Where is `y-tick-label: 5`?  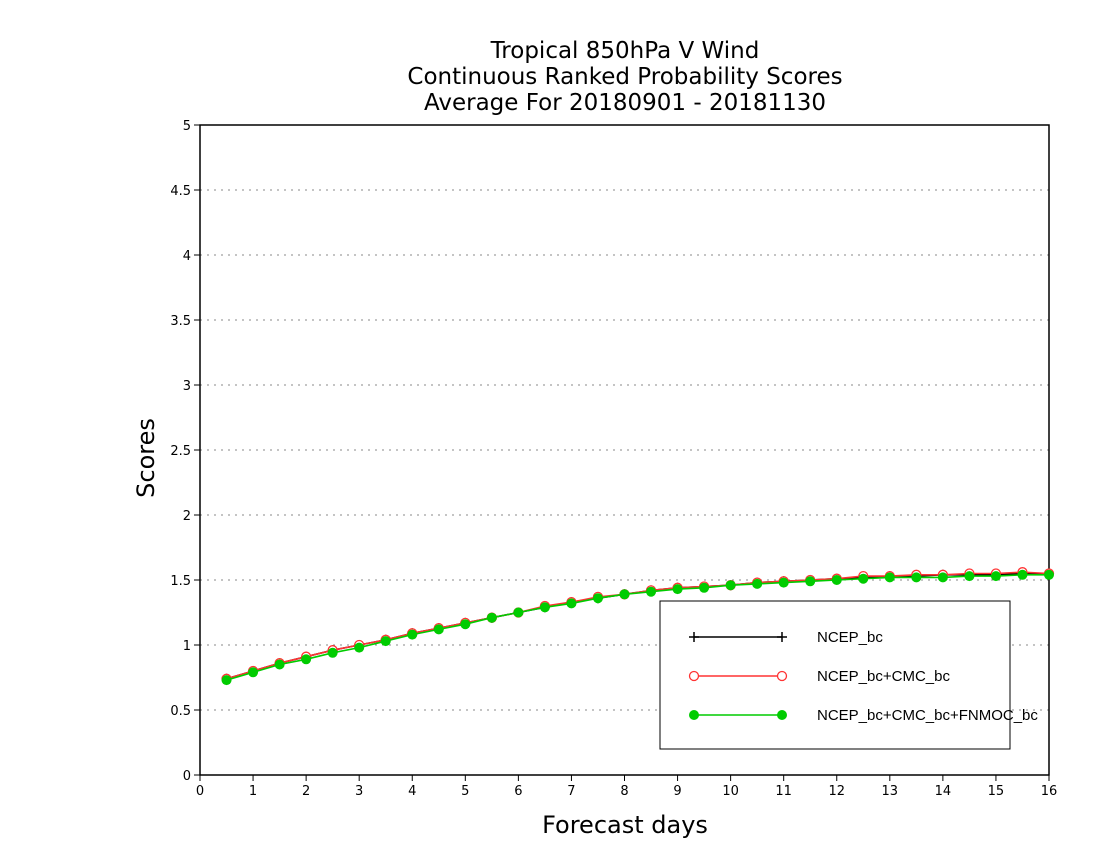
y-tick-label: 5 is located at coordinates (187, 126).